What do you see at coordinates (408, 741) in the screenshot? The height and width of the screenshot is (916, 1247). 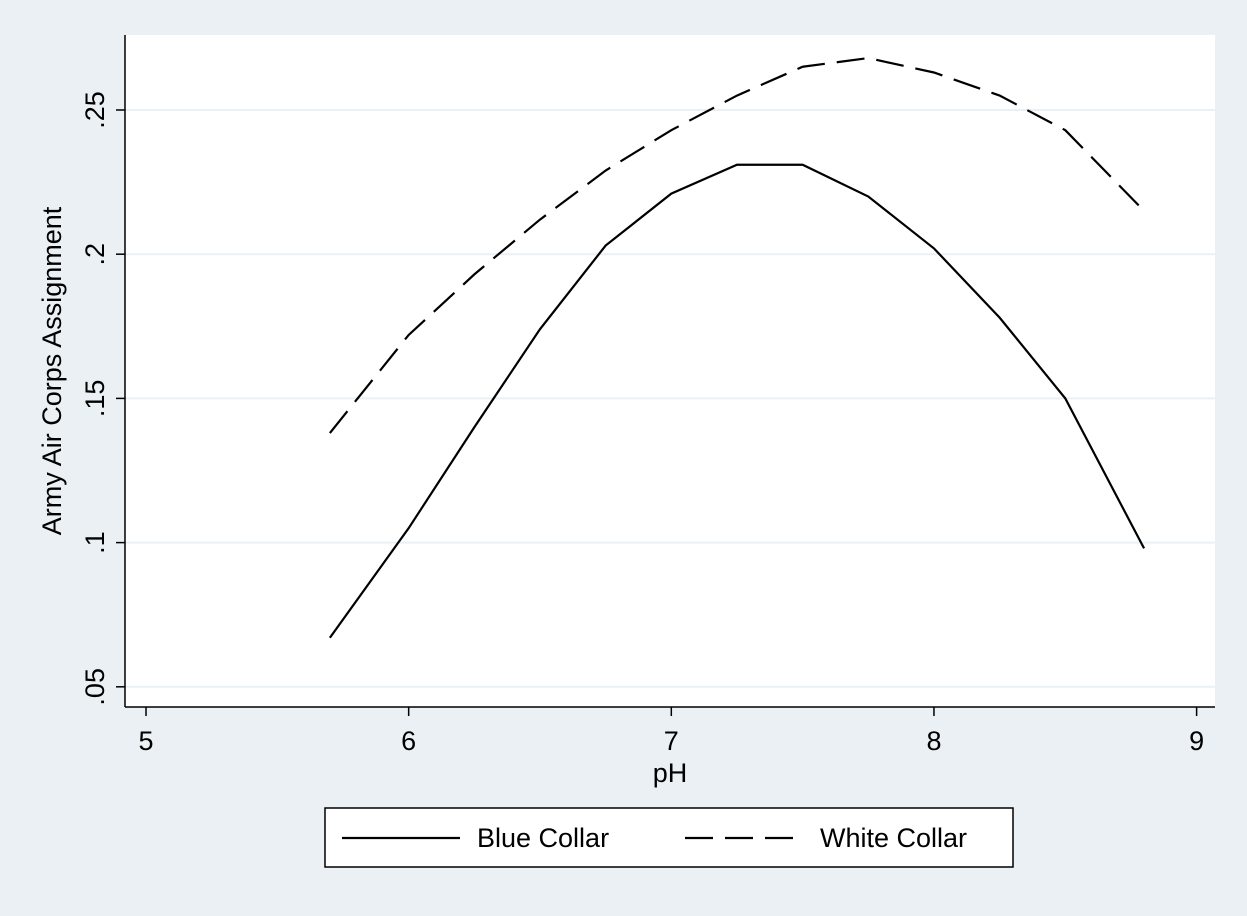 I see `x-tick-label: 6` at bounding box center [408, 741].